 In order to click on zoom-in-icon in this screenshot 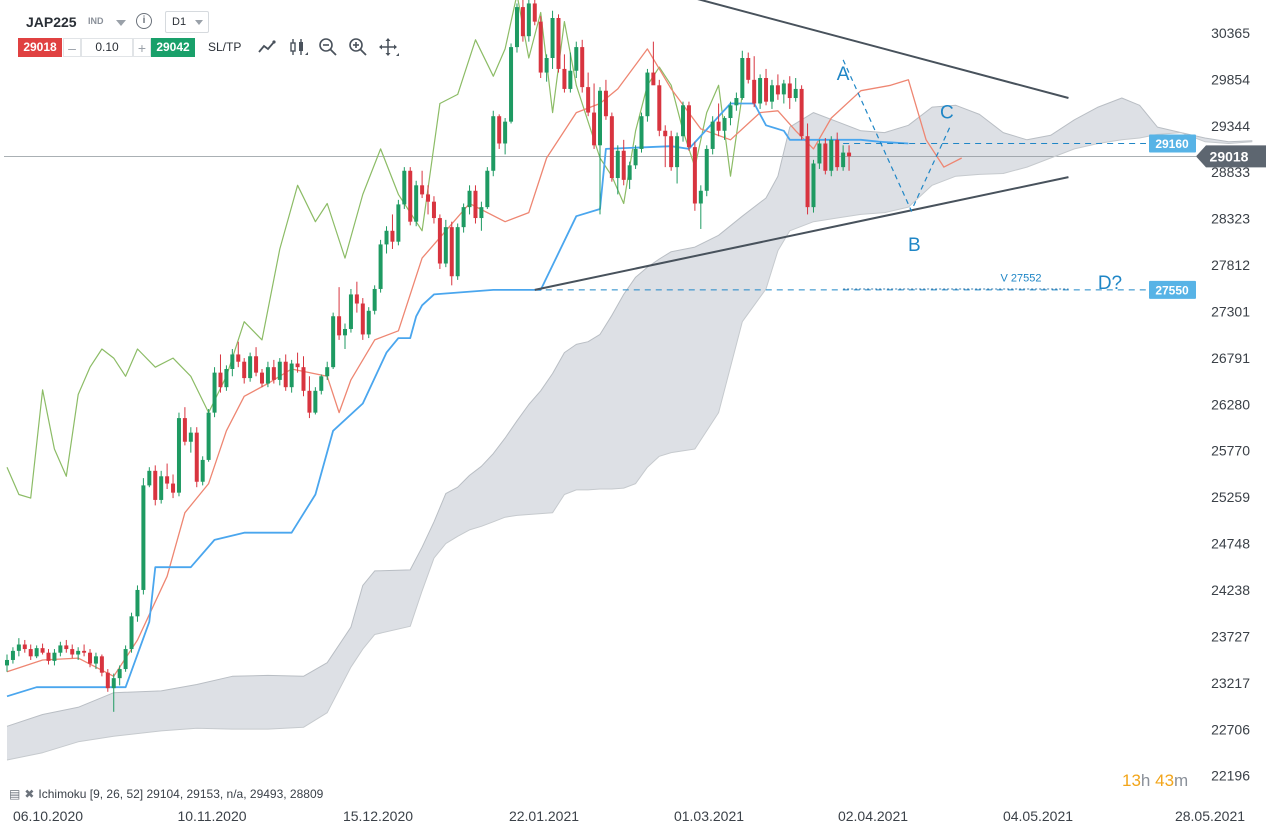, I will do `click(358, 47)`.